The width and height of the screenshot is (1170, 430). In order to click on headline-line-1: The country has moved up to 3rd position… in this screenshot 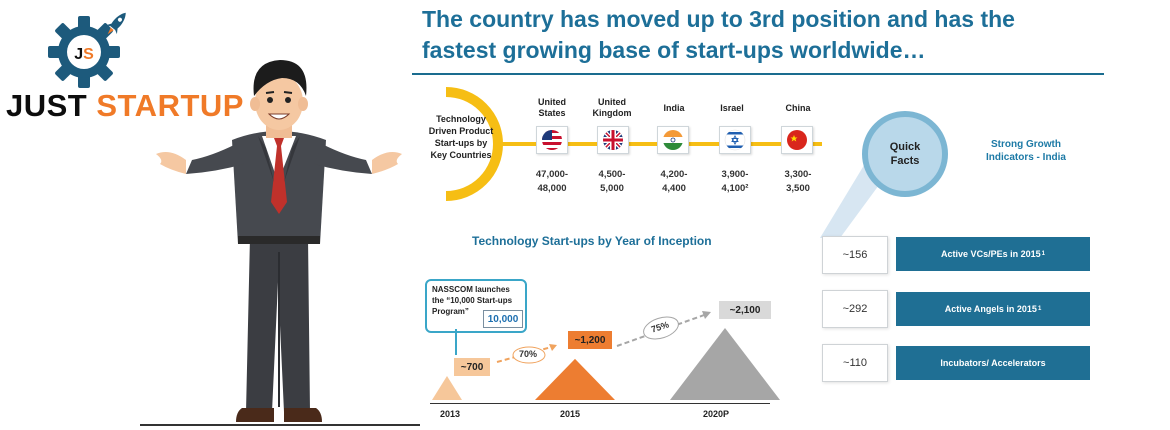, I will do `click(718, 19)`.